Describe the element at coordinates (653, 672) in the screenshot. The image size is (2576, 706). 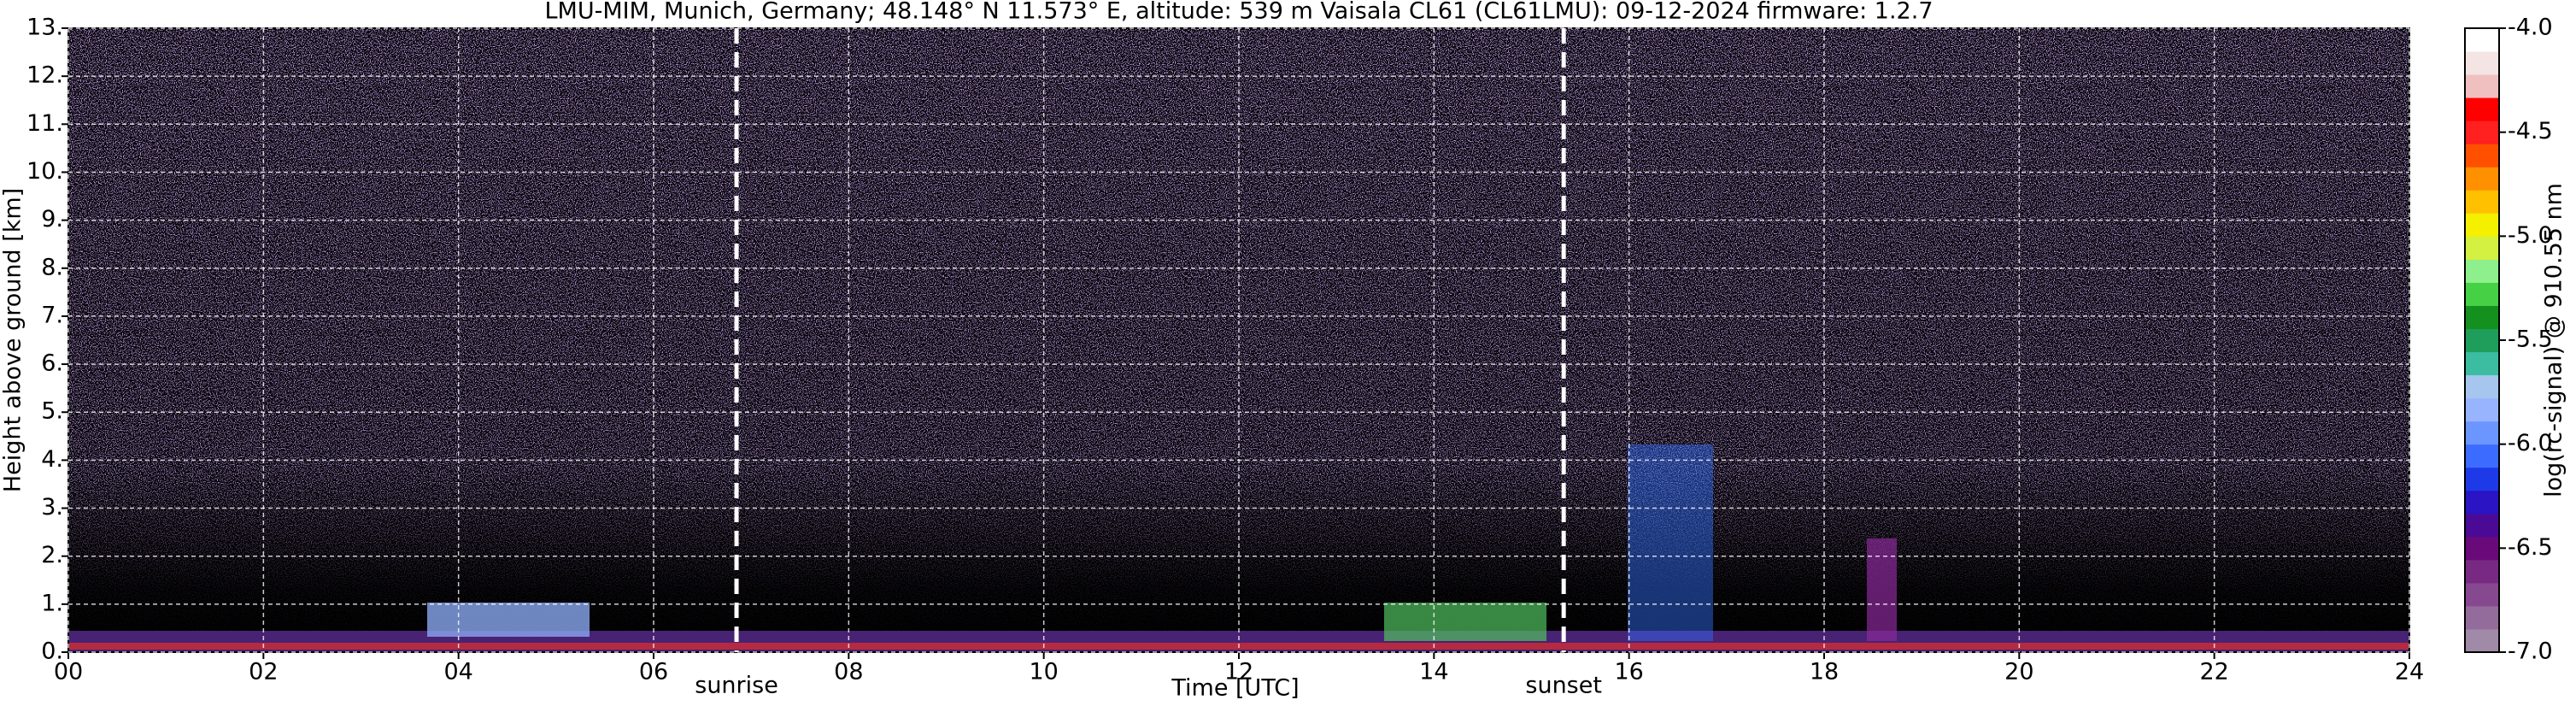
I see `x-tick-label: 06` at that location.